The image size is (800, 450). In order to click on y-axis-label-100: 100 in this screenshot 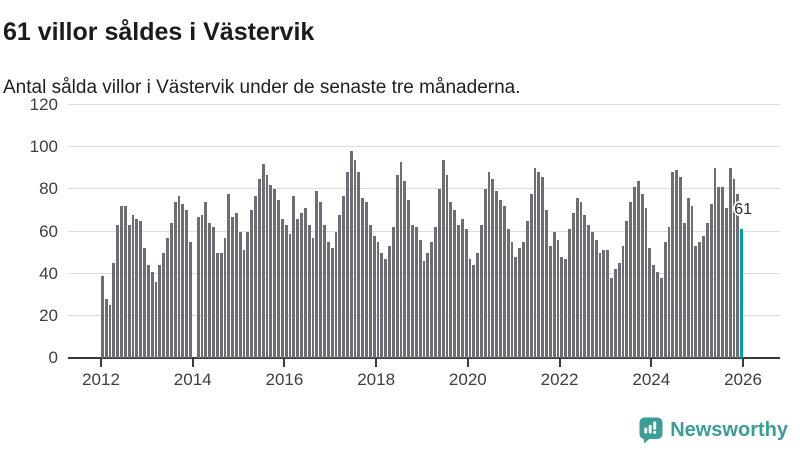, I will do `click(43, 147)`.